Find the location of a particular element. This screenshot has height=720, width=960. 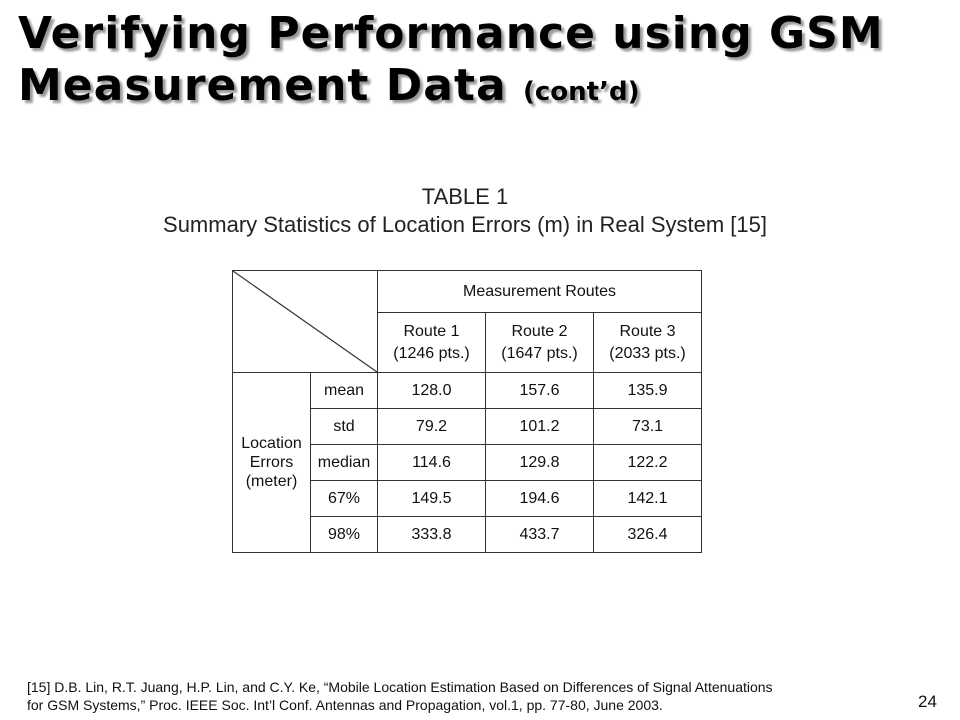

route-name: Route 1 is located at coordinates (431, 331).